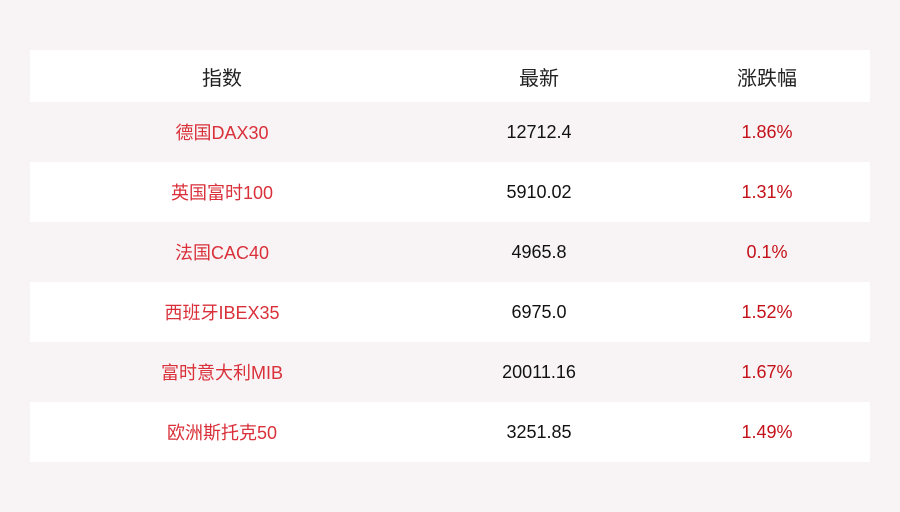 The image size is (900, 512). Describe the element at coordinates (539, 131) in the screenshot. I see `latest-value: 12712.4` at that location.